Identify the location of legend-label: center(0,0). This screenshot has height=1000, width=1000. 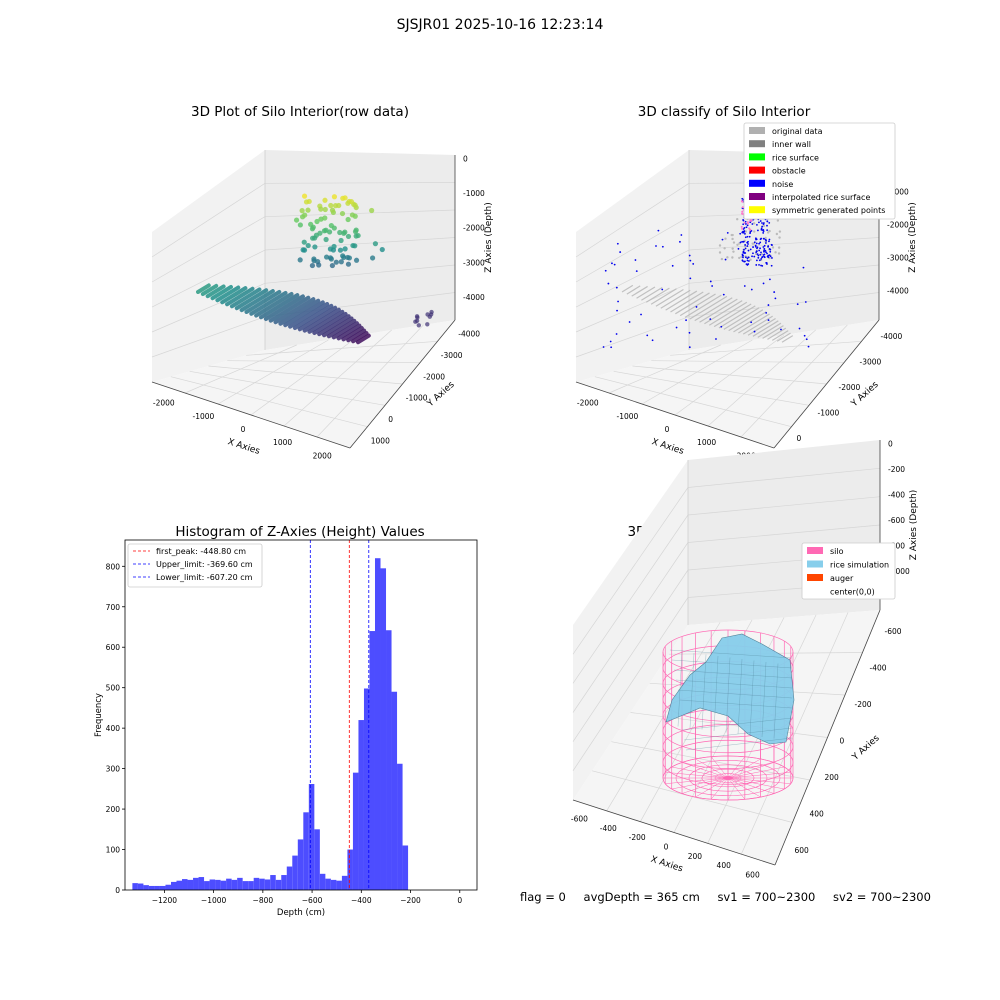
(852, 592).